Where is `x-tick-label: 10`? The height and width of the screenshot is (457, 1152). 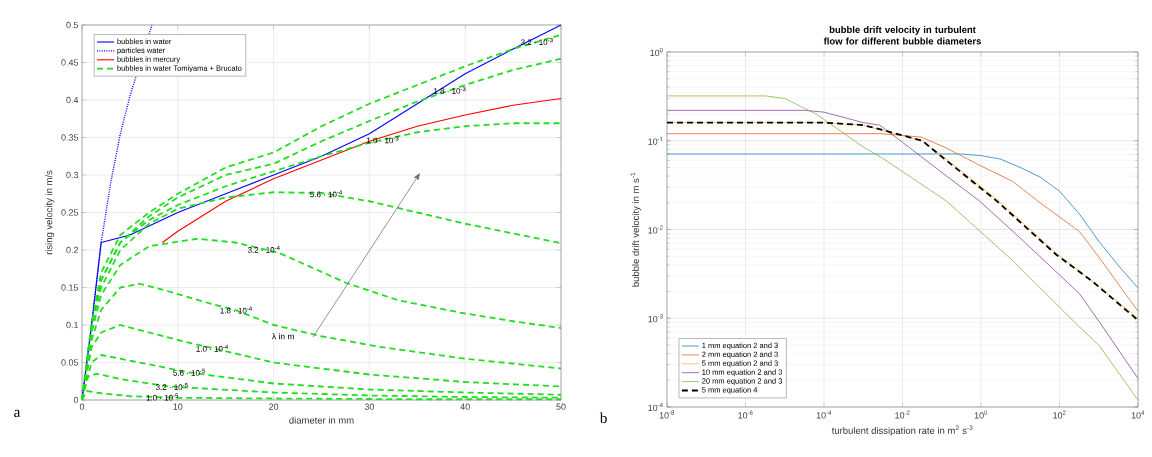
x-tick-label: 10 is located at coordinates (178, 406).